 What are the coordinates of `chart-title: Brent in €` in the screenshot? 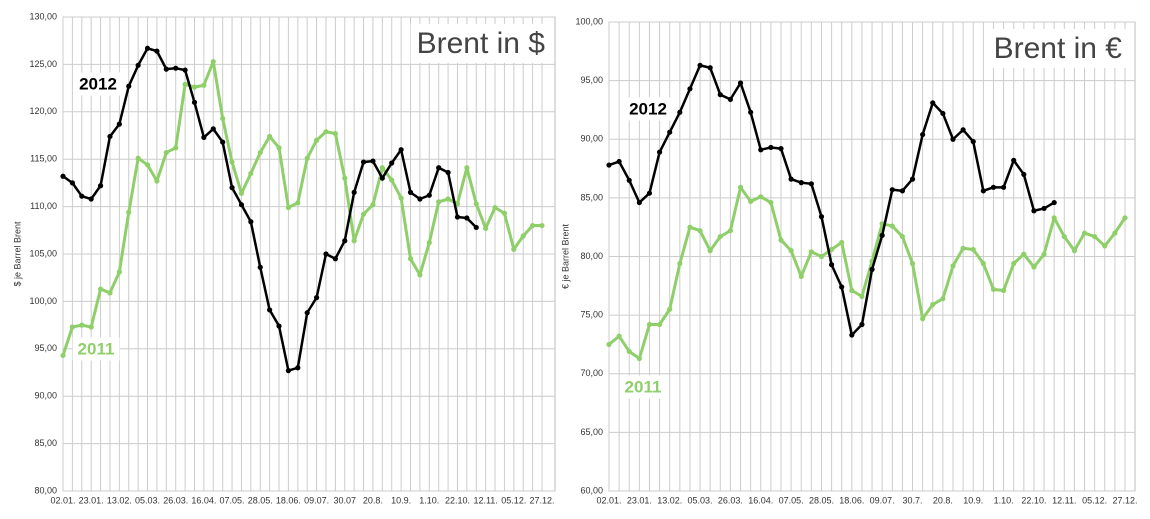 It's located at (1058, 48).